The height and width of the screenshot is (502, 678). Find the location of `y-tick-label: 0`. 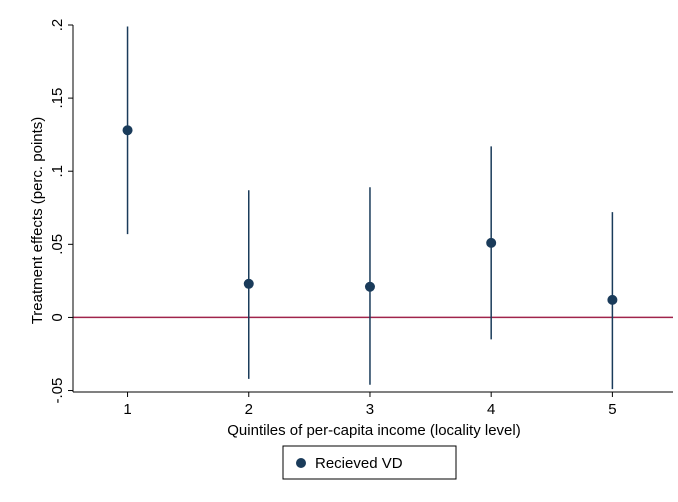

y-tick-label: 0 is located at coordinates (57, 317).